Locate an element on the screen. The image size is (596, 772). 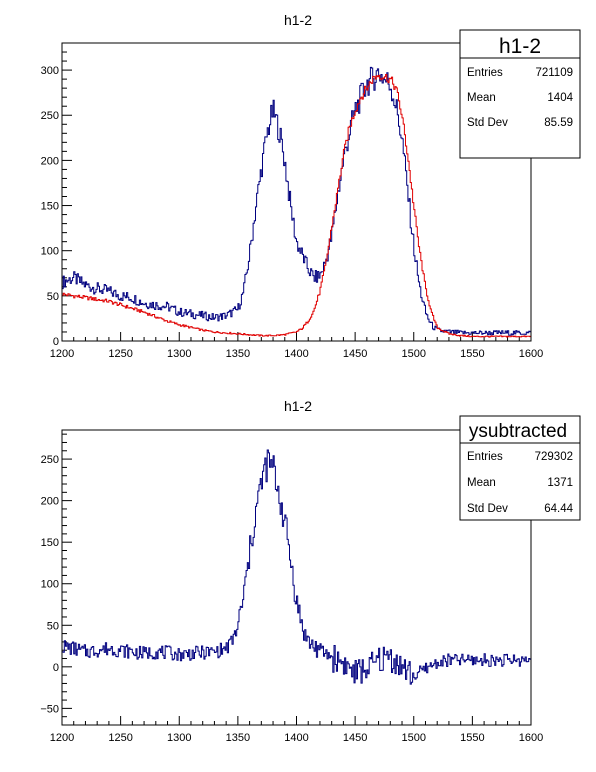
top-stats-title: h1-2 is located at coordinates (520, 46).